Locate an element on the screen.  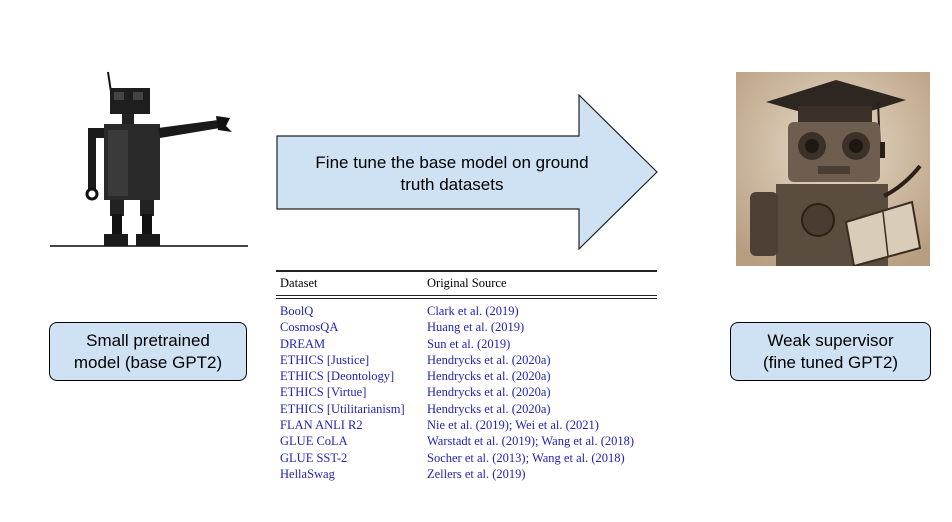
table-top-rule is located at coordinates (466, 271).